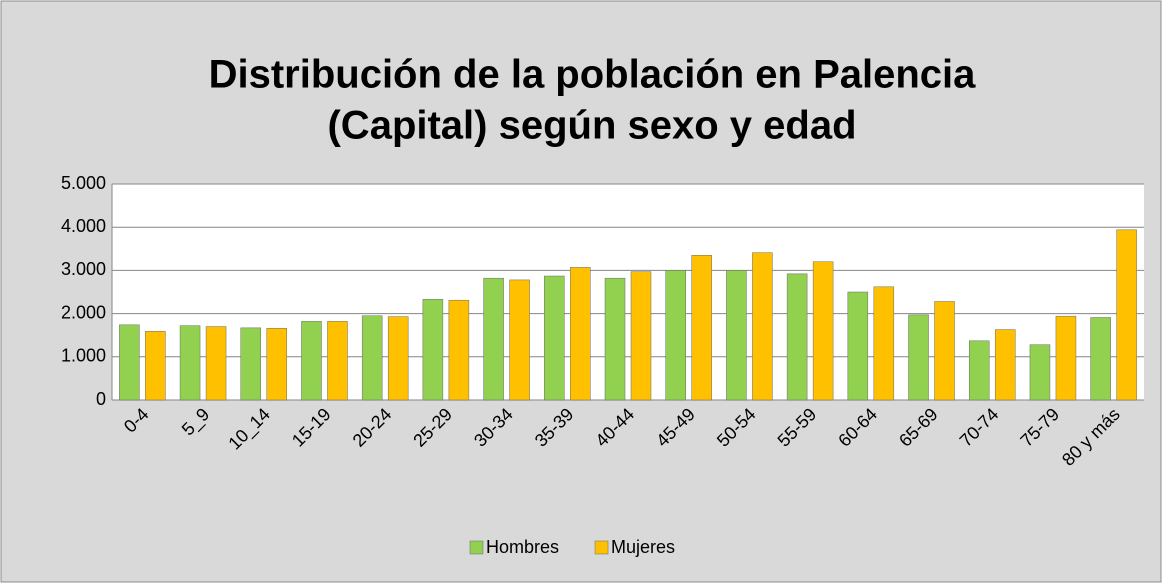 The height and width of the screenshot is (583, 1162). Describe the element at coordinates (101, 399) in the screenshot. I see `y-tick-label: 0` at that location.